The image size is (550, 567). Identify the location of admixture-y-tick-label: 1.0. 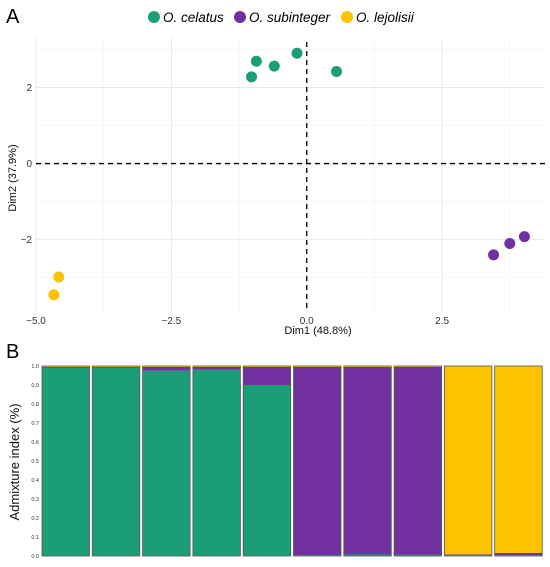
(35, 367).